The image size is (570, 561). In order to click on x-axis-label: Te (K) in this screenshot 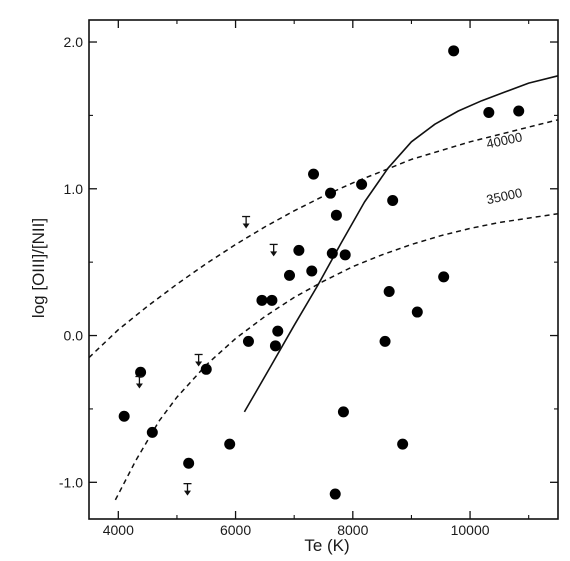, I will do `click(326, 545)`.